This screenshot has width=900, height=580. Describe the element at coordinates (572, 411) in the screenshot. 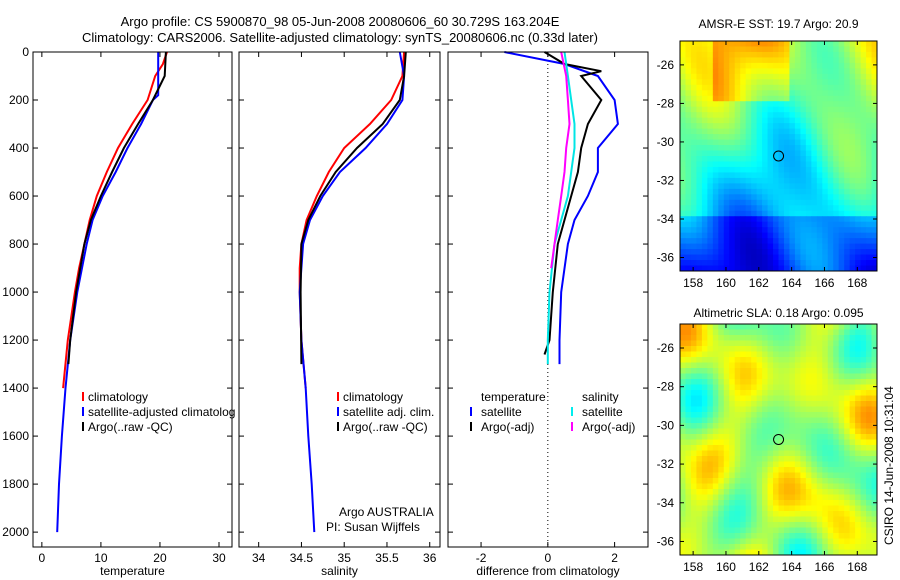

I see `legend-swatch-cyan` at that location.